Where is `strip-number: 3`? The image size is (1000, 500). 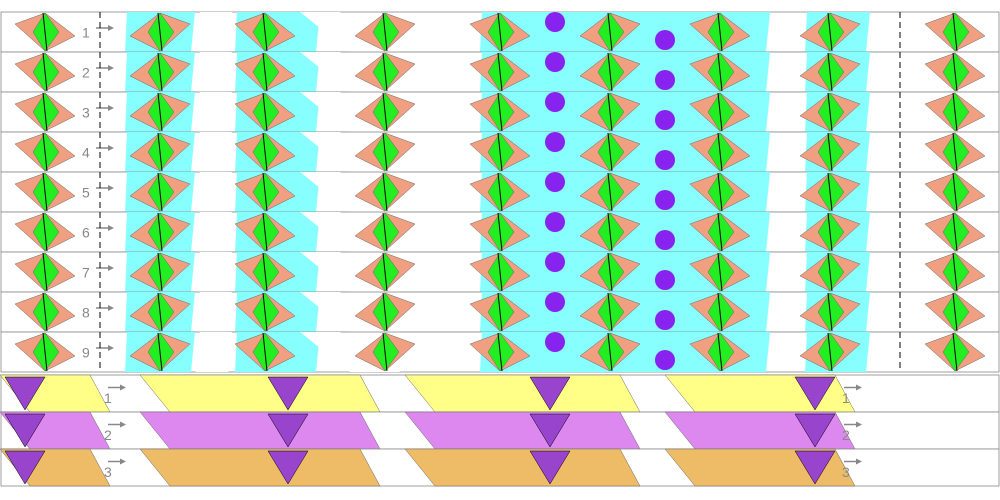
strip-number: 3 is located at coordinates (108, 472).